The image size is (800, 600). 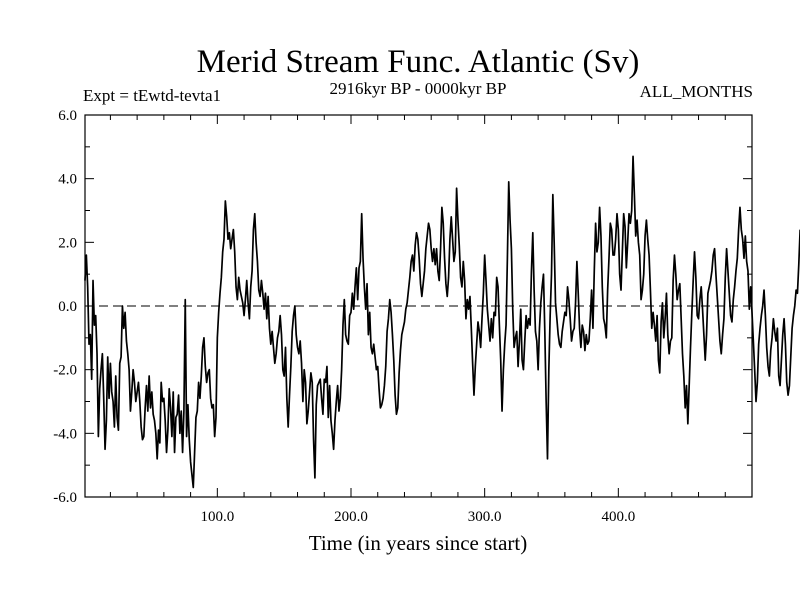 What do you see at coordinates (152, 95) in the screenshot?
I see `subtitle-left: Expt = tEwtd-tevta1` at bounding box center [152, 95].